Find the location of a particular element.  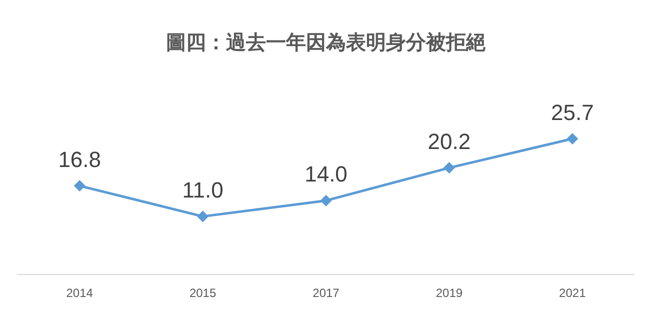

data-label: 14.0 is located at coordinates (326, 174).